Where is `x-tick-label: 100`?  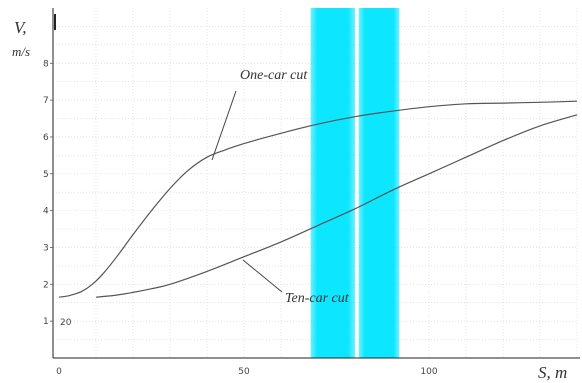
x-tick-label: 100 is located at coordinates (428, 372).